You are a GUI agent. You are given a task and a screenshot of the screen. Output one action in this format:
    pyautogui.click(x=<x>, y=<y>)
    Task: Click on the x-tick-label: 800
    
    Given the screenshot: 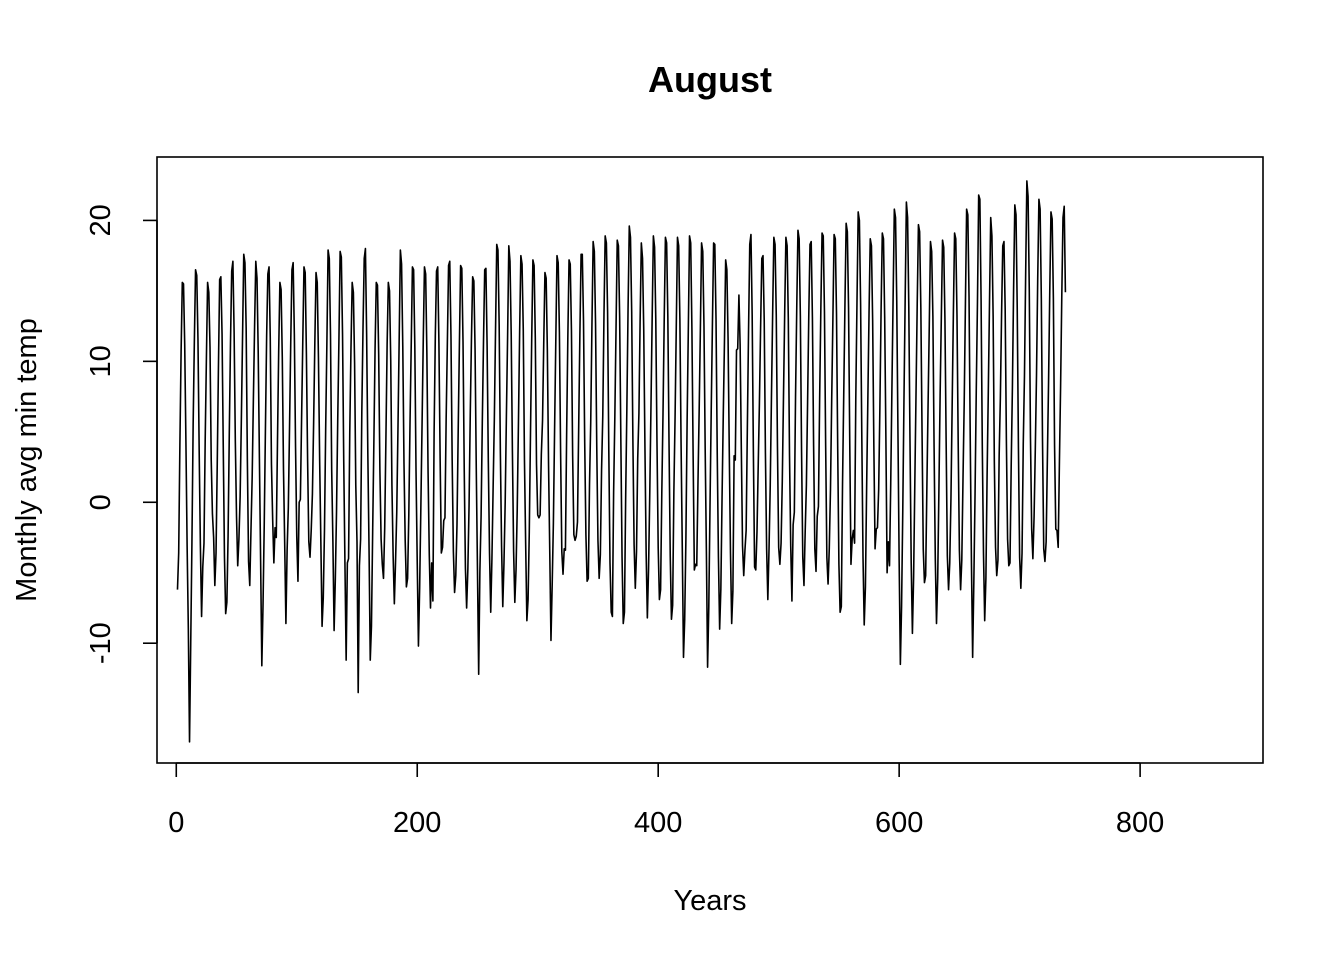 What is the action you would take?
    pyautogui.click(x=1140, y=823)
    